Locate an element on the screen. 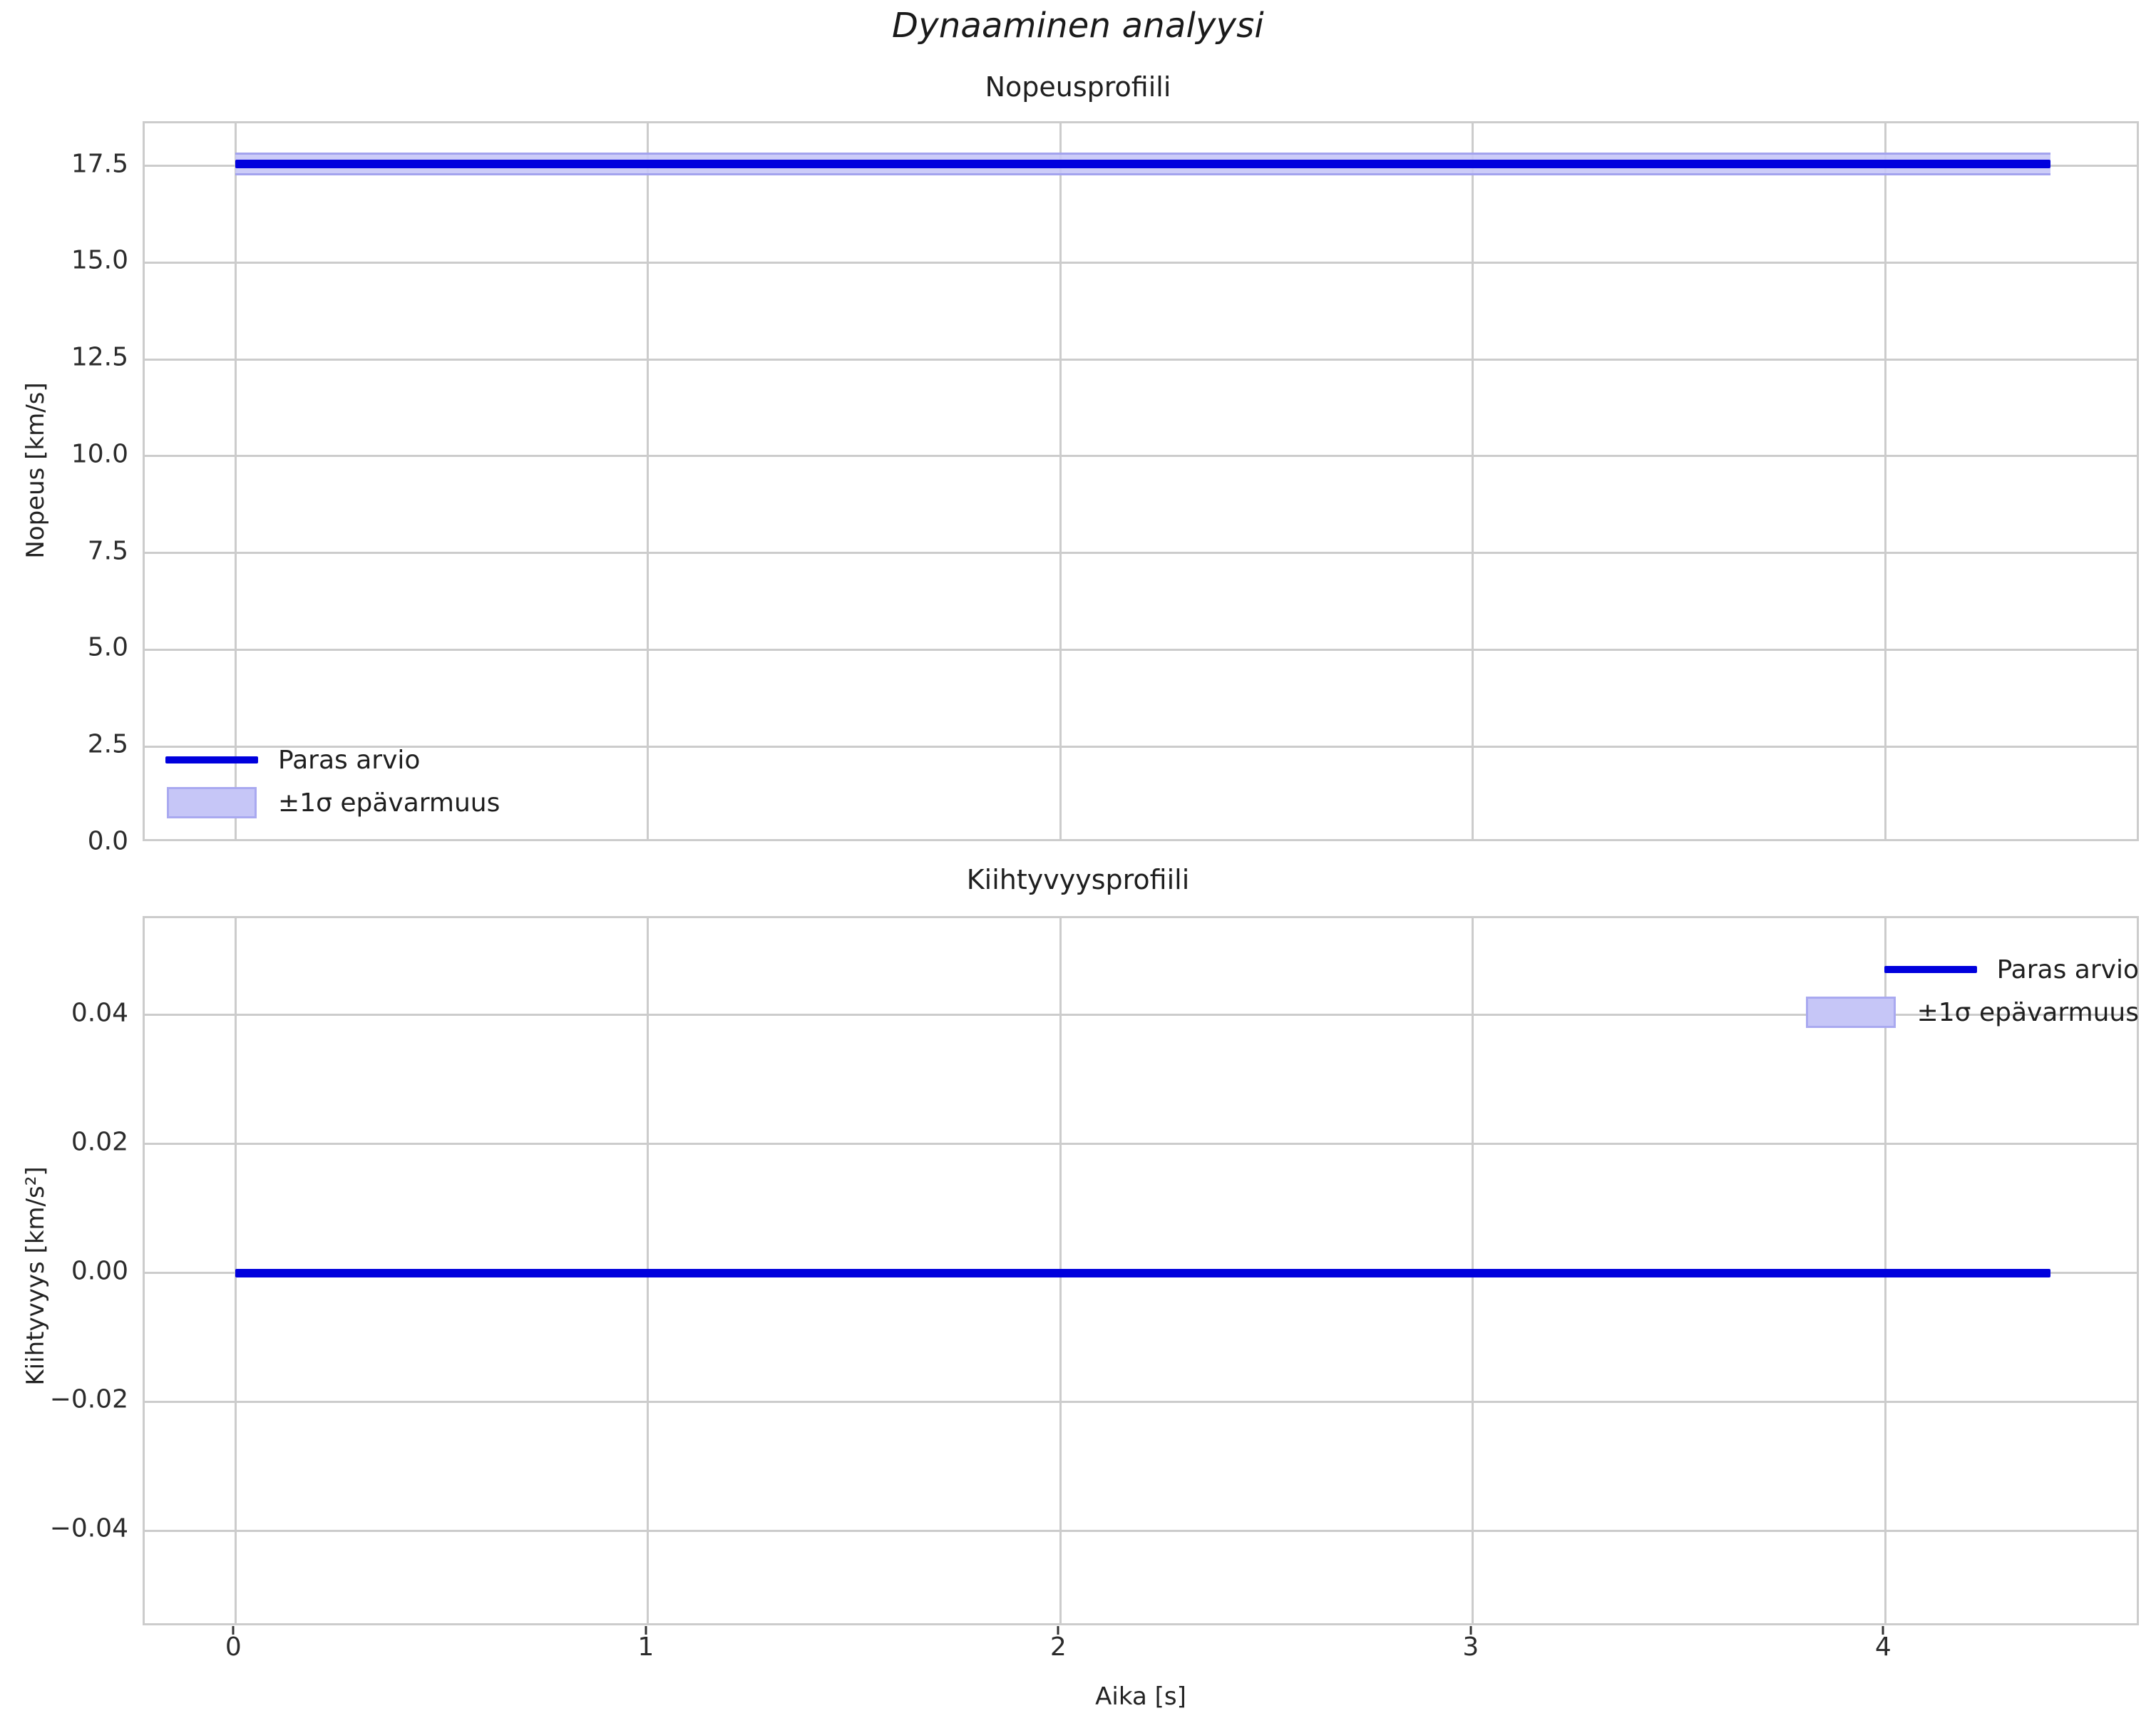 This screenshot has height=1728, width=2156. figure-suptitle: Dynaaminen analyysi is located at coordinates (1078, 26).